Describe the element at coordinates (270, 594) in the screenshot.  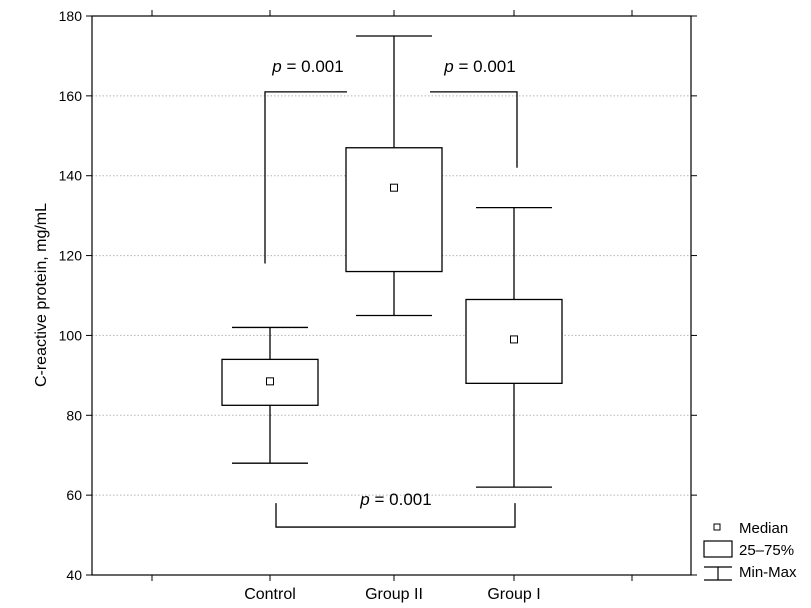
I see `x-tick-label: Control` at that location.